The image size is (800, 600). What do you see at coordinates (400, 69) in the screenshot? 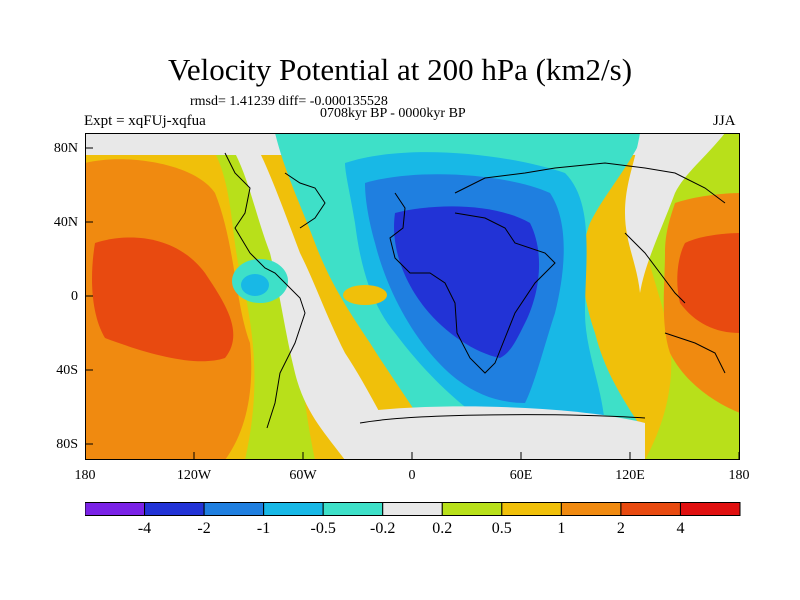
I see `chart-title: Velocity Potential at 200 hPa (km2/s)` at bounding box center [400, 69].